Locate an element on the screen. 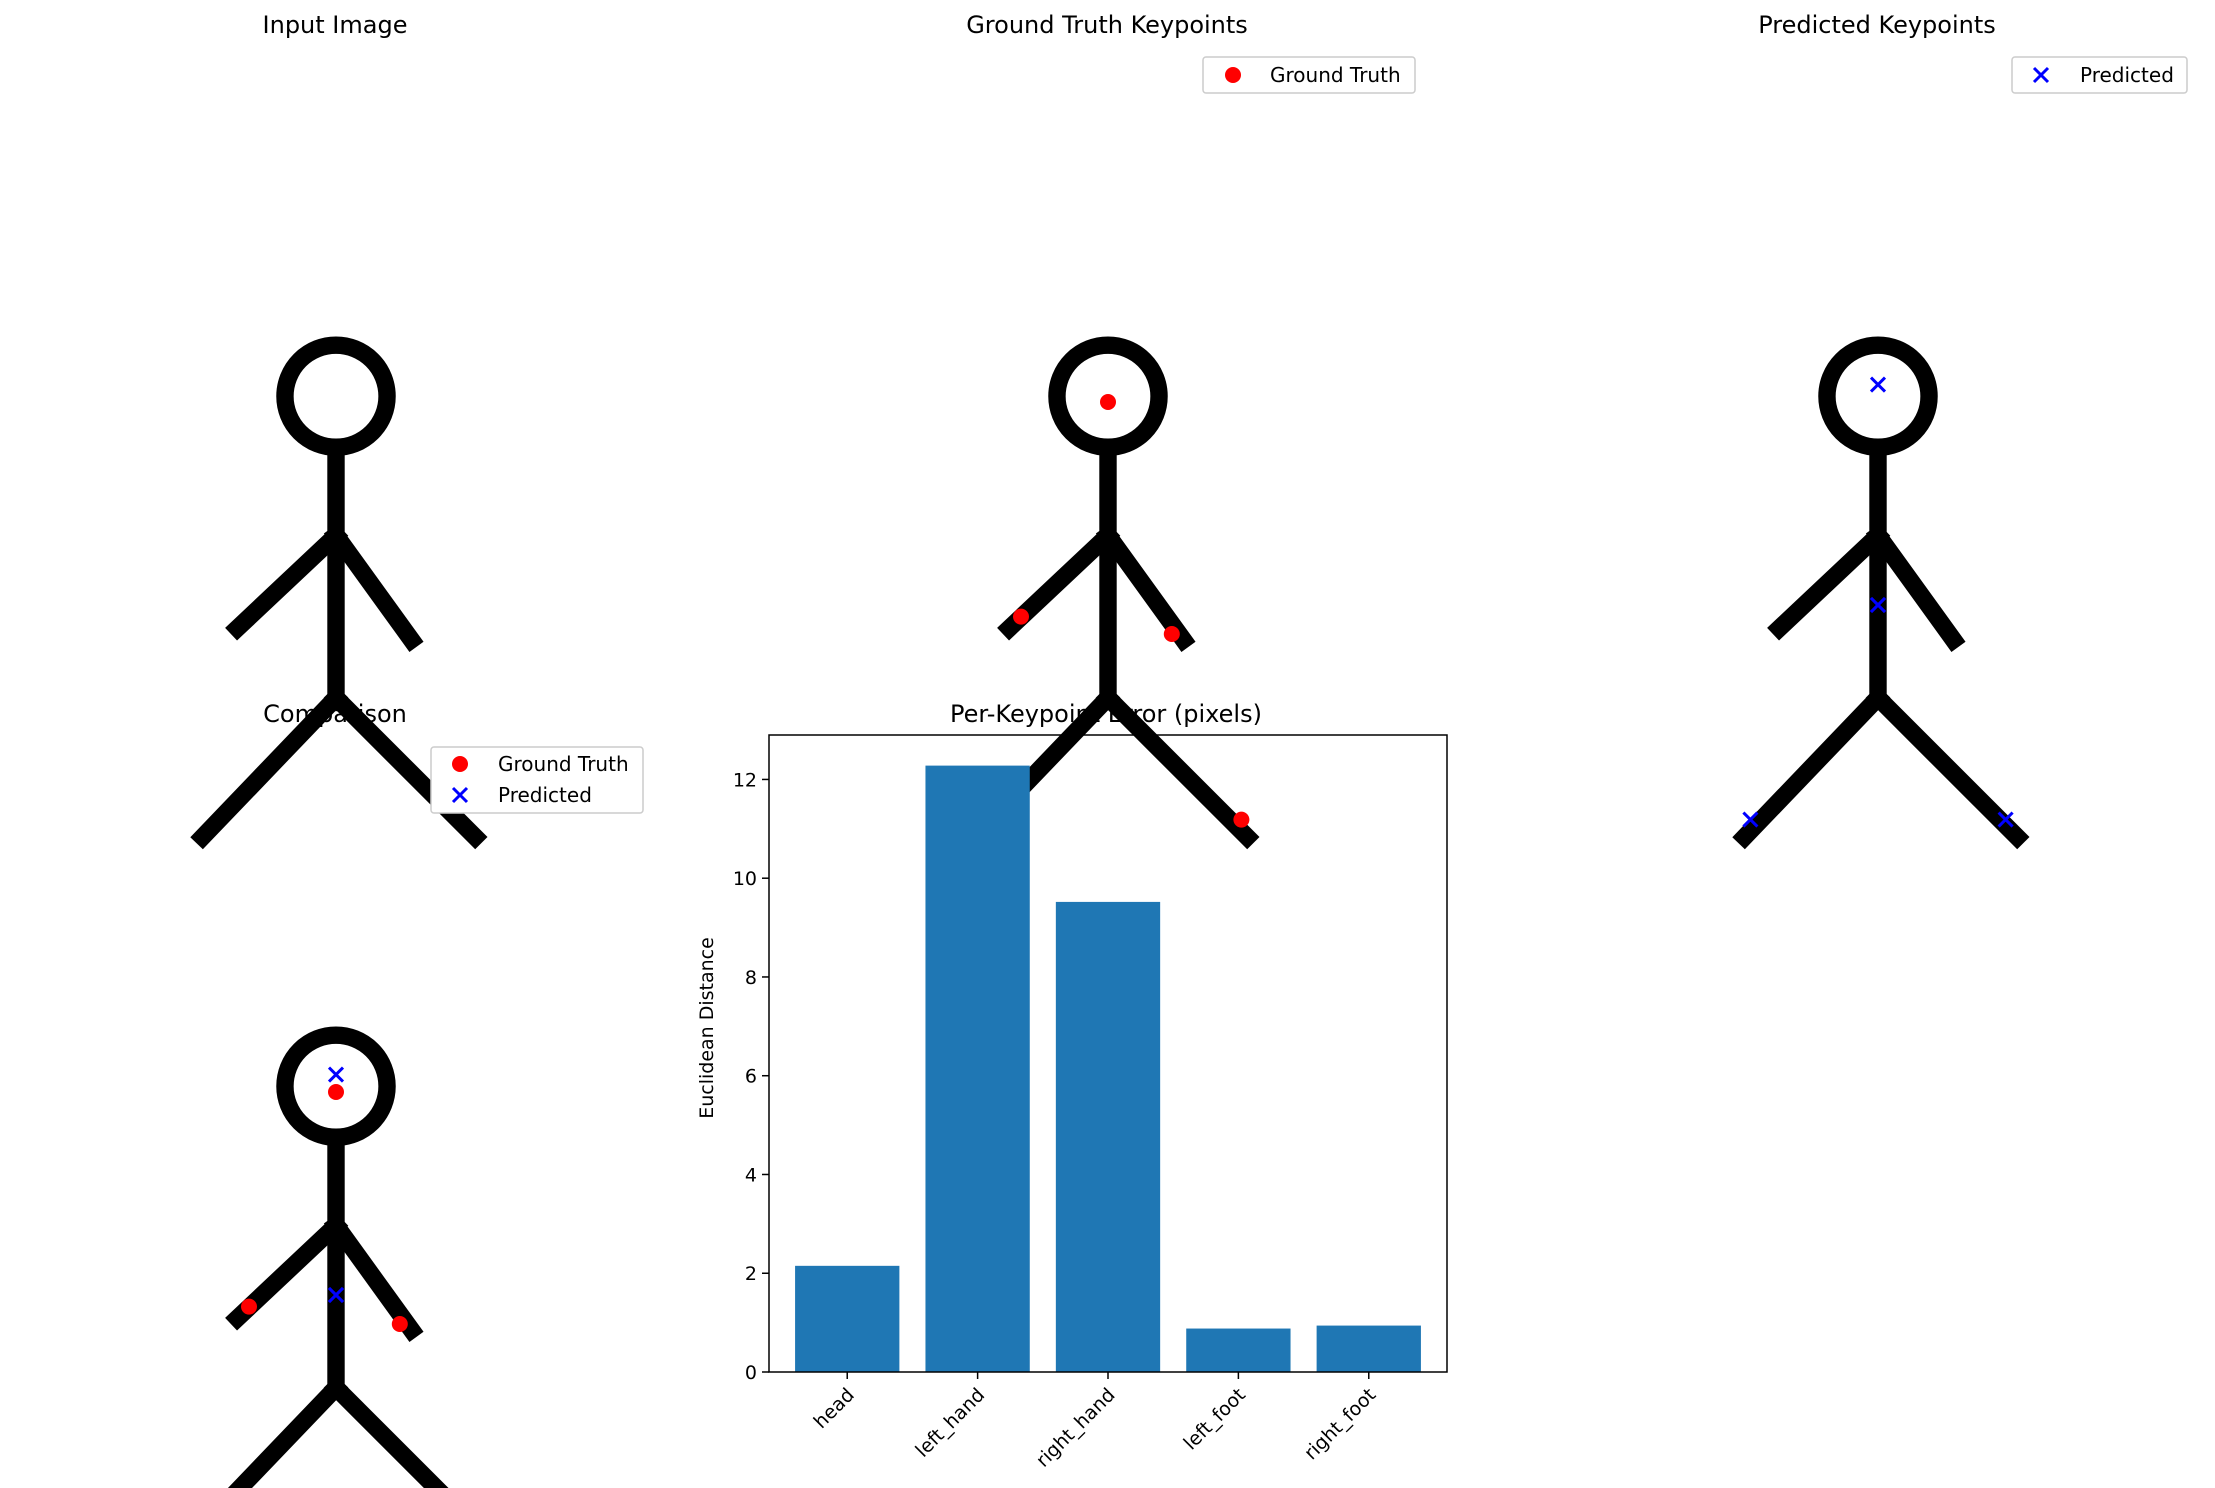 This screenshot has width=2215, height=1488. legend-cmp-gt-marker is located at coordinates (460, 764).